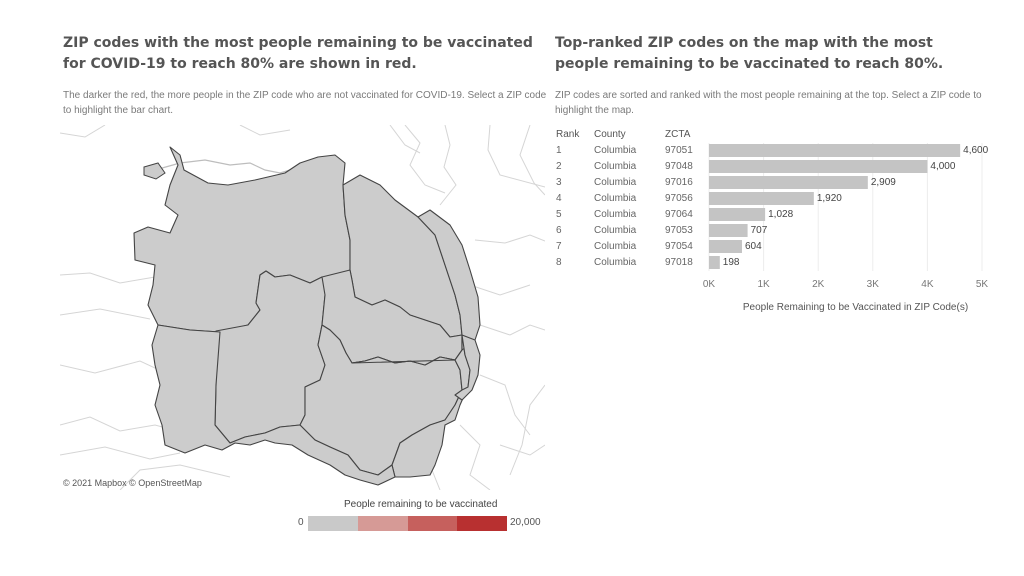  I want to click on color-legend, so click(407, 523).